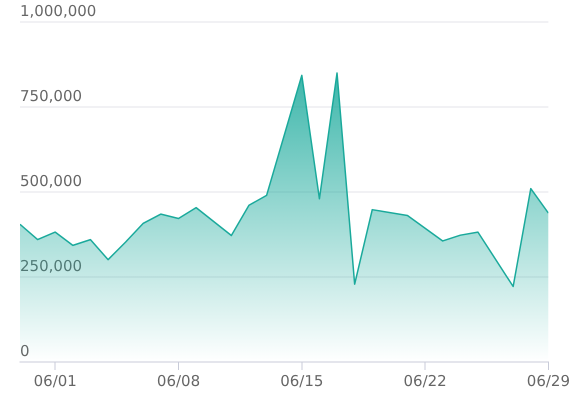 The width and height of the screenshot is (573, 398). What do you see at coordinates (425, 381) in the screenshot?
I see `x-tick-label: 06/22` at bounding box center [425, 381].